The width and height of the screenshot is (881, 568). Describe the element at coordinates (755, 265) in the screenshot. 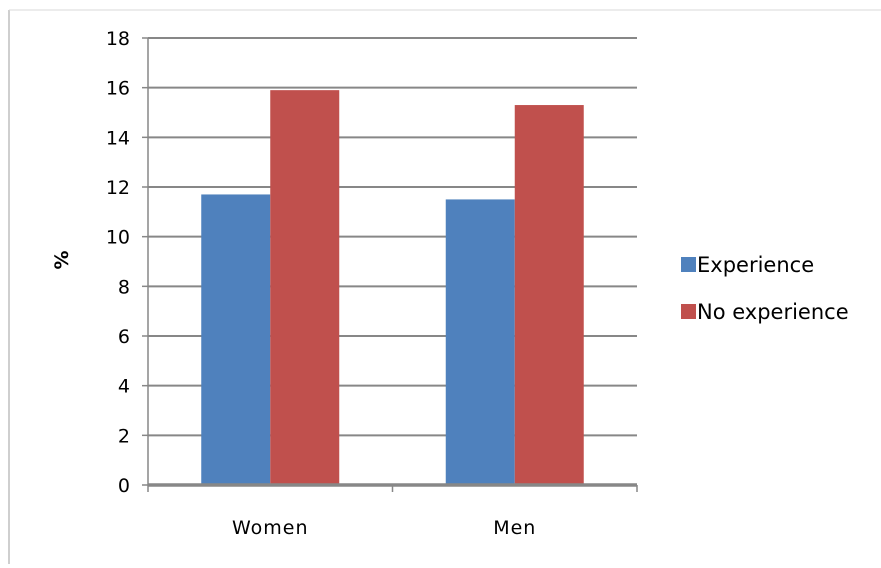

I see `legend-label: Experience` at that location.